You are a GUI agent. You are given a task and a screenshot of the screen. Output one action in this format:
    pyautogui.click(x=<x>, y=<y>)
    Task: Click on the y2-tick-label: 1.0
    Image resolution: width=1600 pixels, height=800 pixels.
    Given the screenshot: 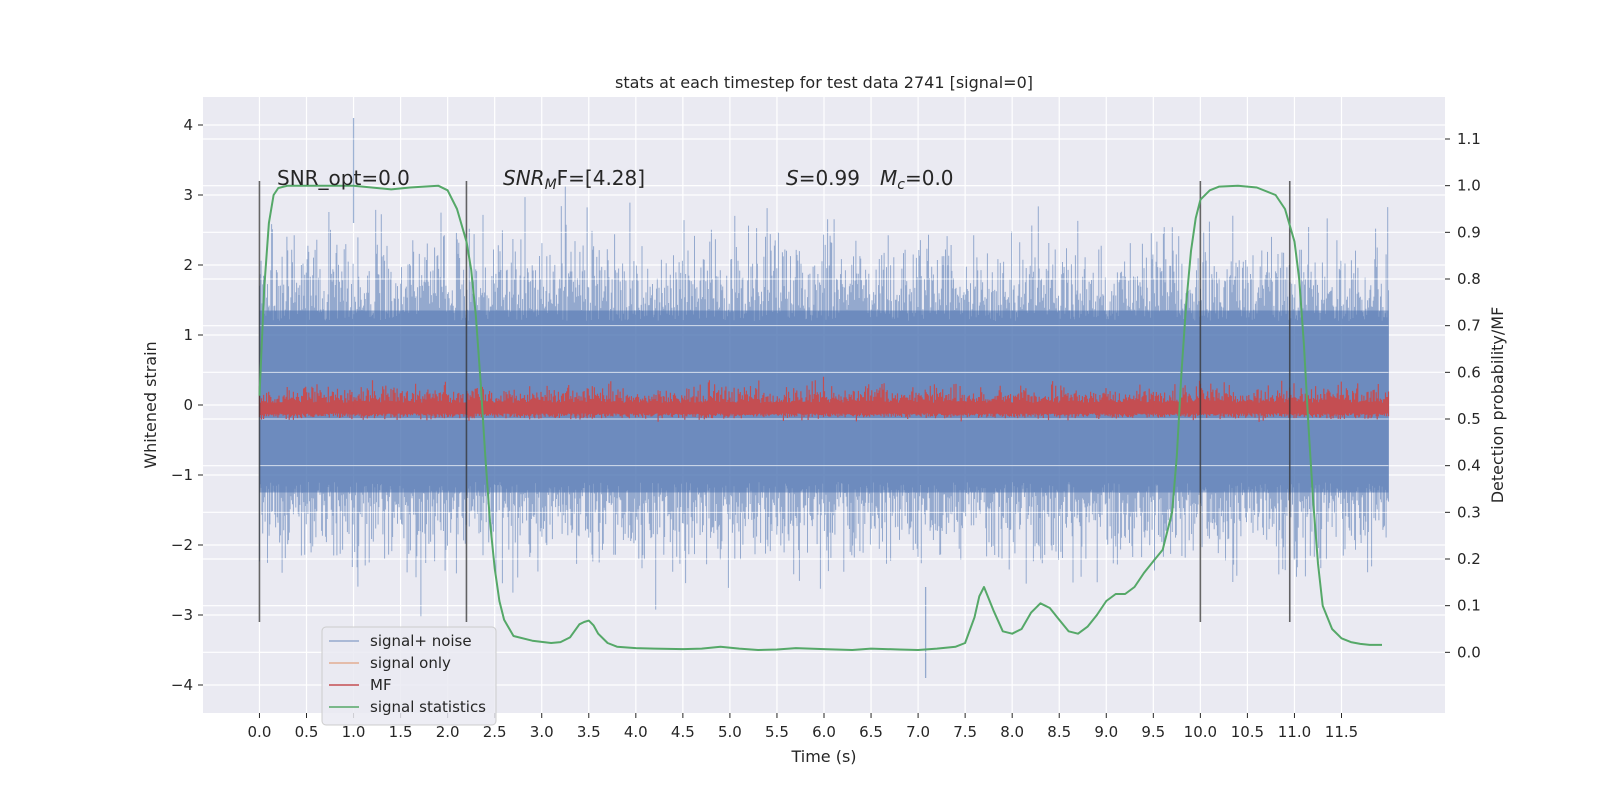 What is the action you would take?
    pyautogui.click(x=1469, y=186)
    